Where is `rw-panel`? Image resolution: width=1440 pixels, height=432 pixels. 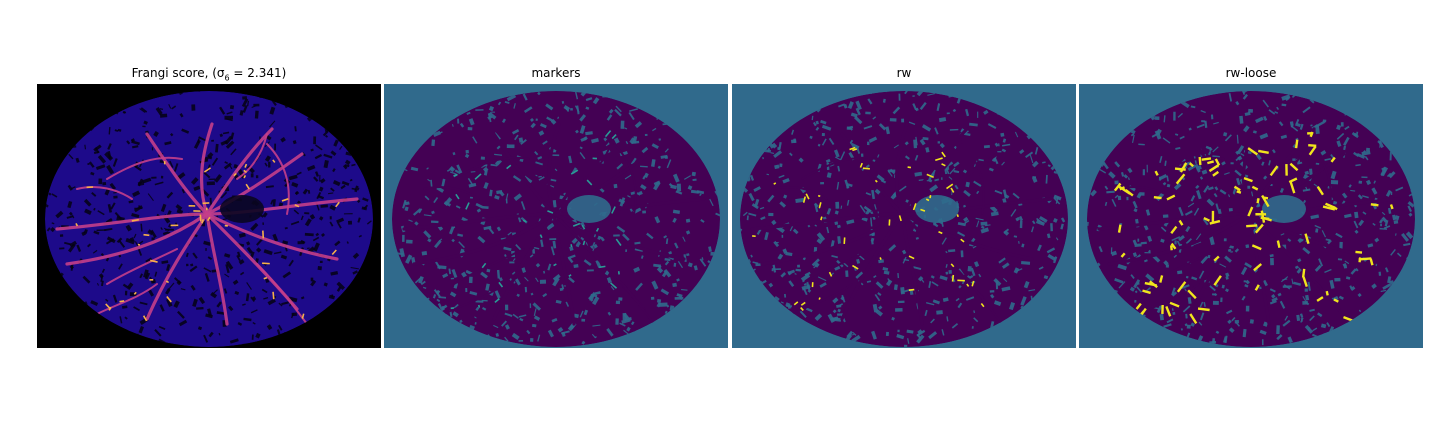 rw-panel is located at coordinates (904, 216).